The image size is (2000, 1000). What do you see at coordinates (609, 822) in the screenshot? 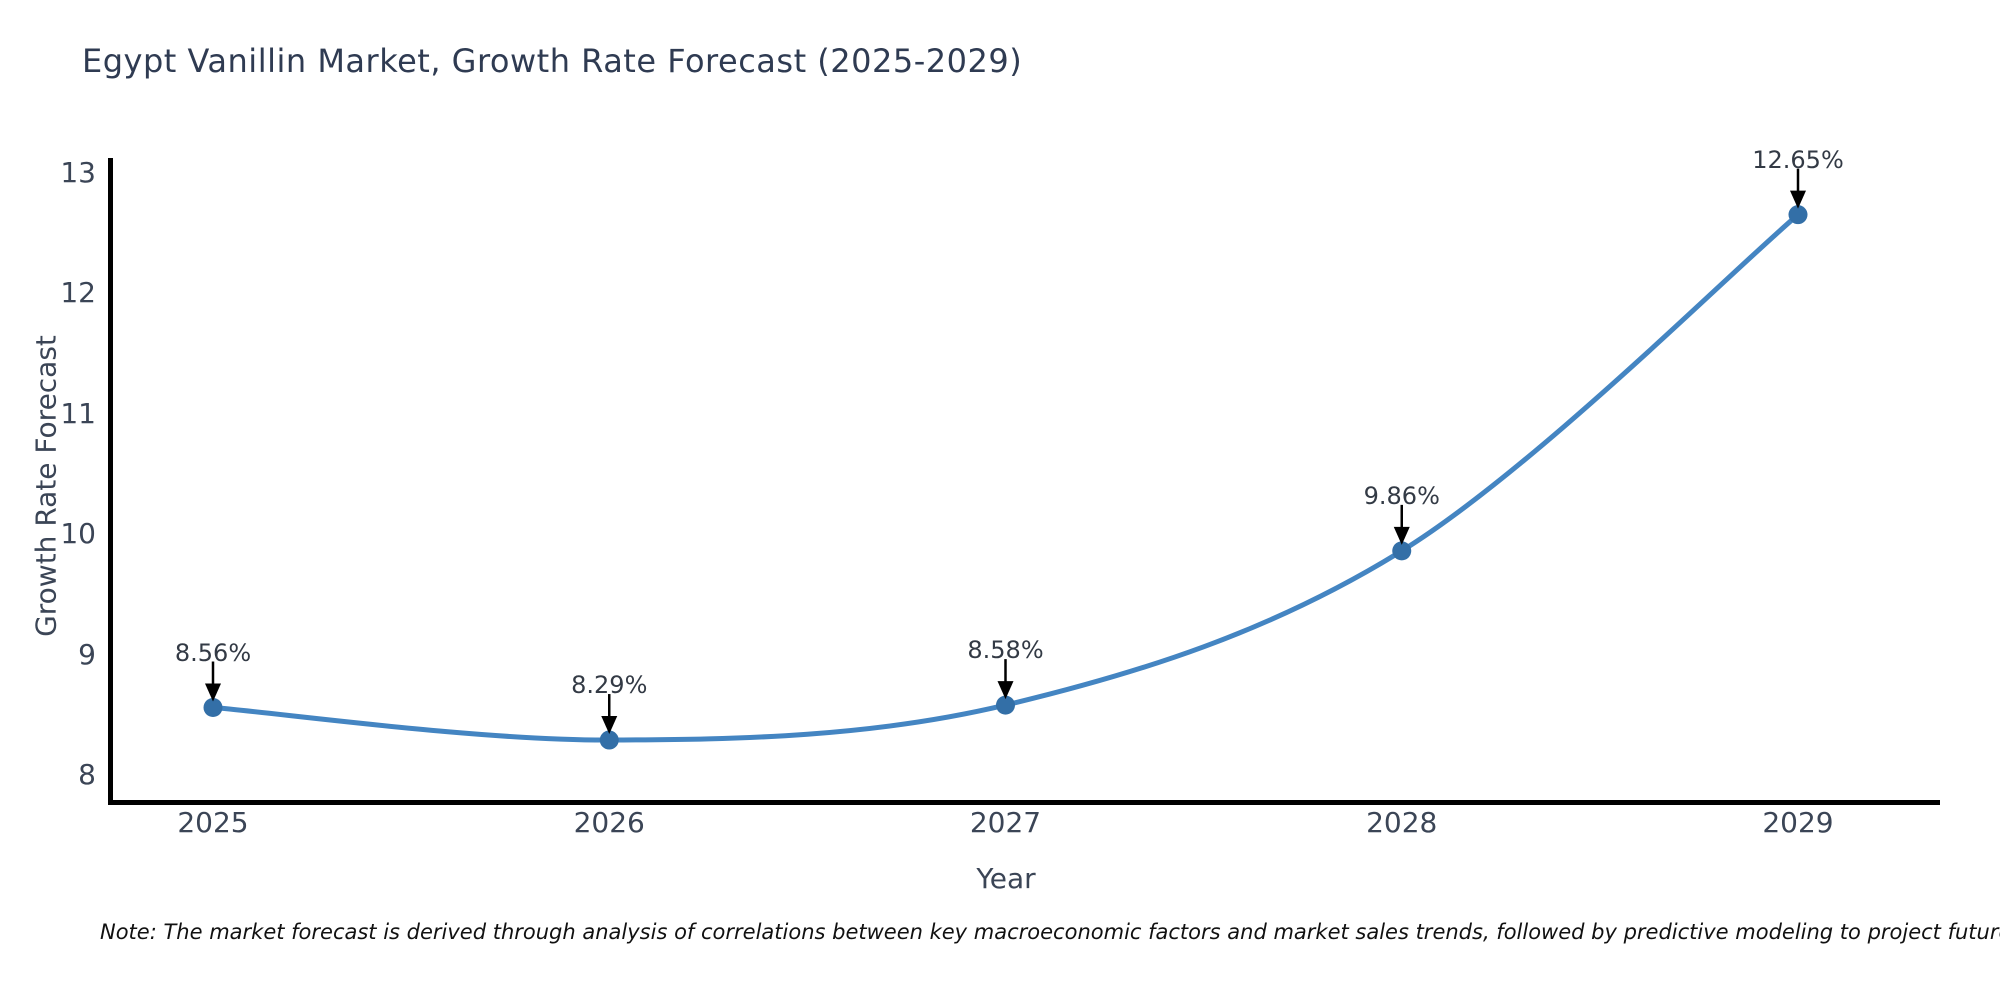
I see `x-tick-label: 2026` at bounding box center [609, 822].